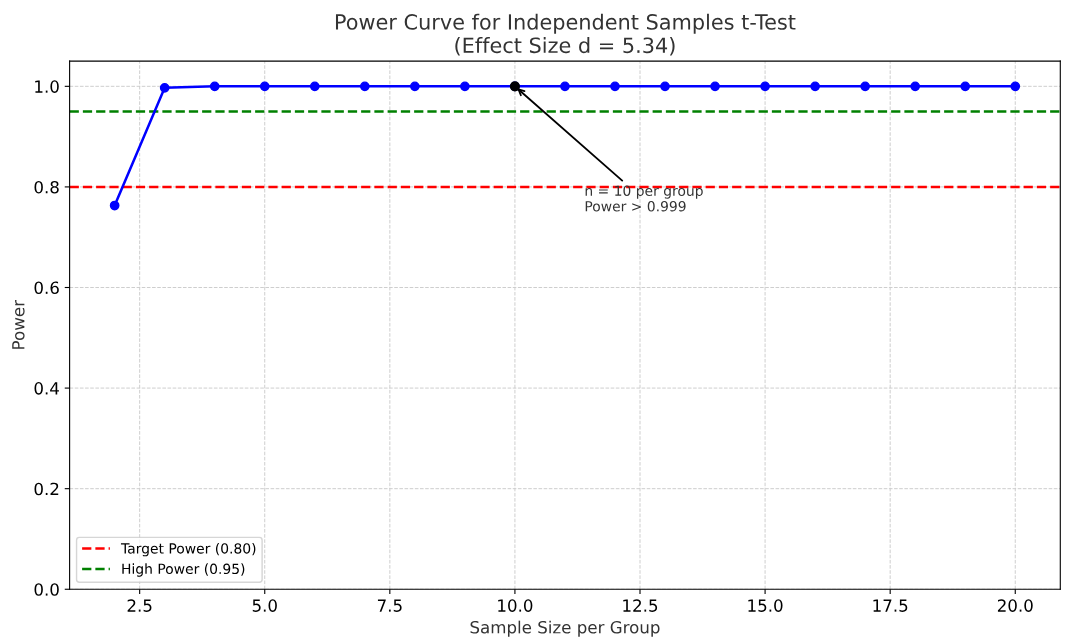 The height and width of the screenshot is (644, 1071). Describe the element at coordinates (46, 388) in the screenshot. I see `y-tick-label: 0.4` at that location.